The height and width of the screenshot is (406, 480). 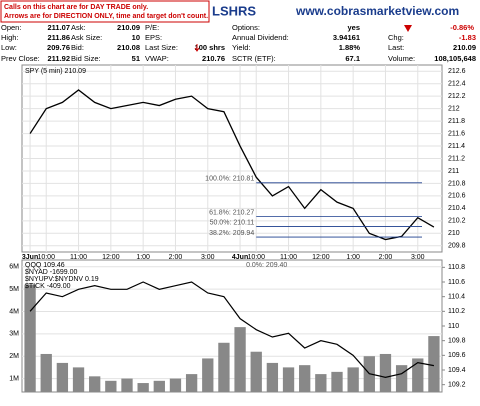 What do you see at coordinates (14, 289) in the screenshot?
I see `y-tick-label: 5M` at bounding box center [14, 289].